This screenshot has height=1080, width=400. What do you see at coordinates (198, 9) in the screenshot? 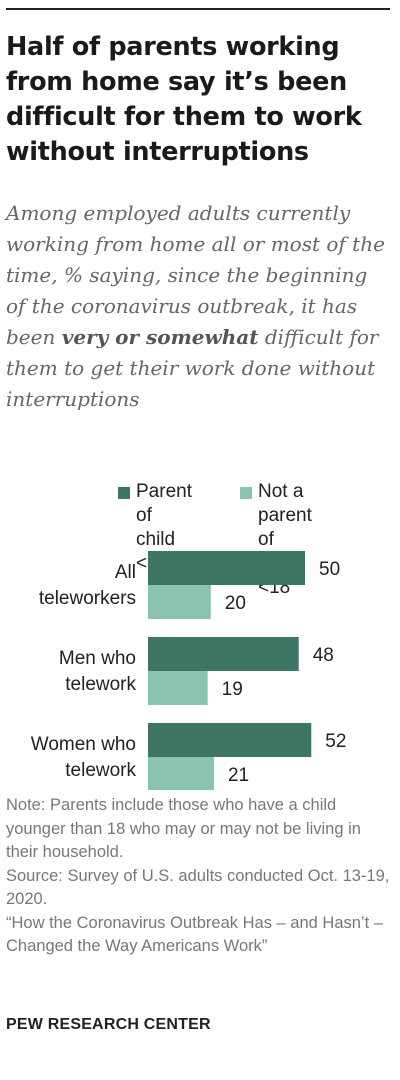
I see `top-rule` at bounding box center [198, 9].